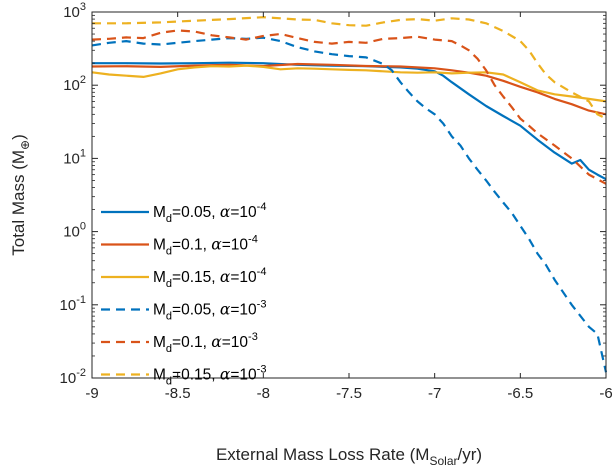 The width and height of the screenshot is (616, 473). Describe the element at coordinates (178, 393) in the screenshot. I see `x-tick-label: -8.5` at that location.